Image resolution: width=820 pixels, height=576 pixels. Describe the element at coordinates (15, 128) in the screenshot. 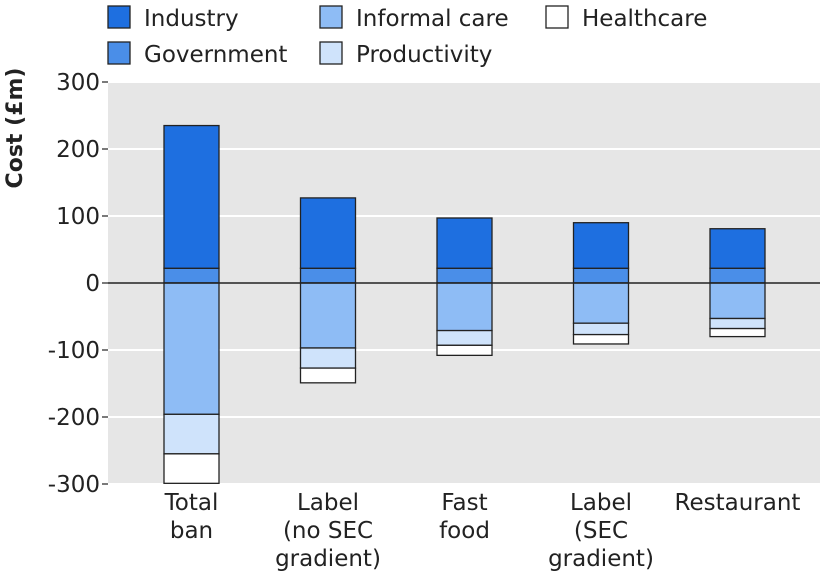

I see `y-axis-label: Cost (£m)` at that location.